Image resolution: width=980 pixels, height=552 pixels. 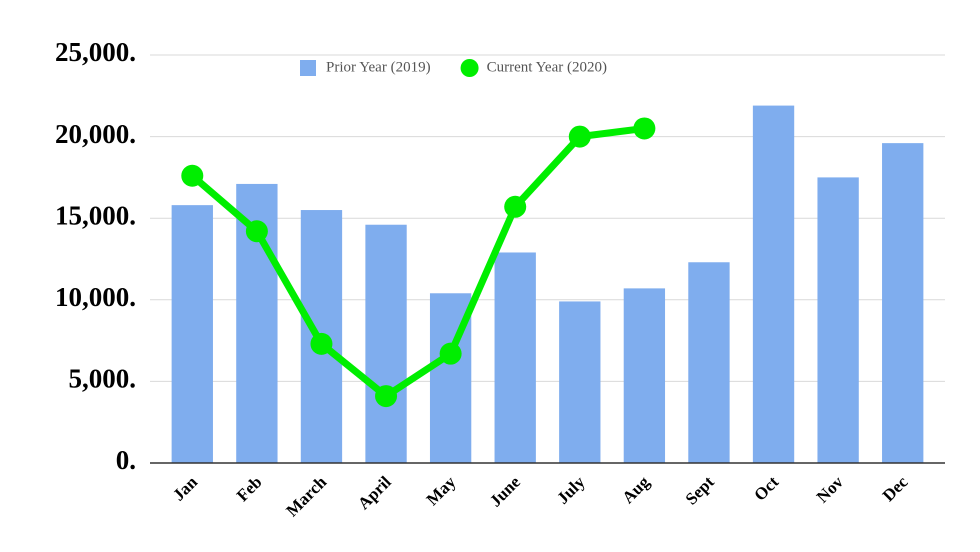 I want to click on x-tick-label: Jan, so click(x=185, y=488).